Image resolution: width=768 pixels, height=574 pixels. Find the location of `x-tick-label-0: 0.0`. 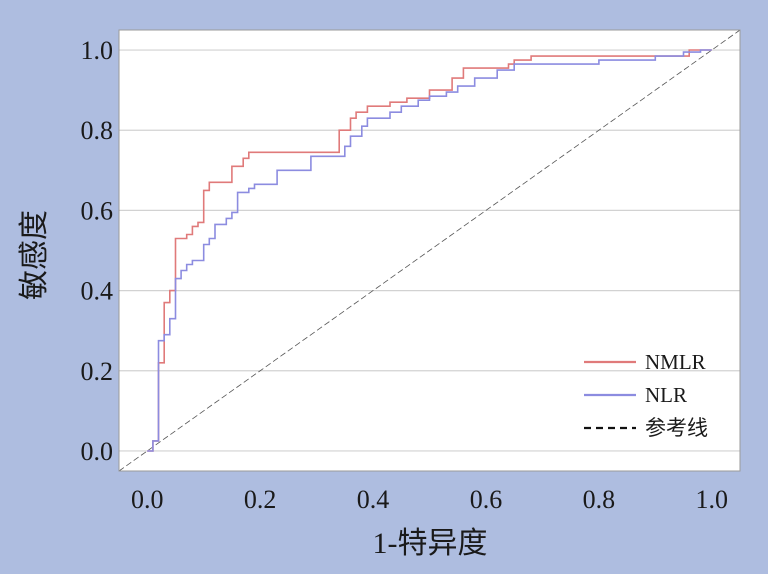

x-tick-label-0: 0.0 is located at coordinates (147, 499).